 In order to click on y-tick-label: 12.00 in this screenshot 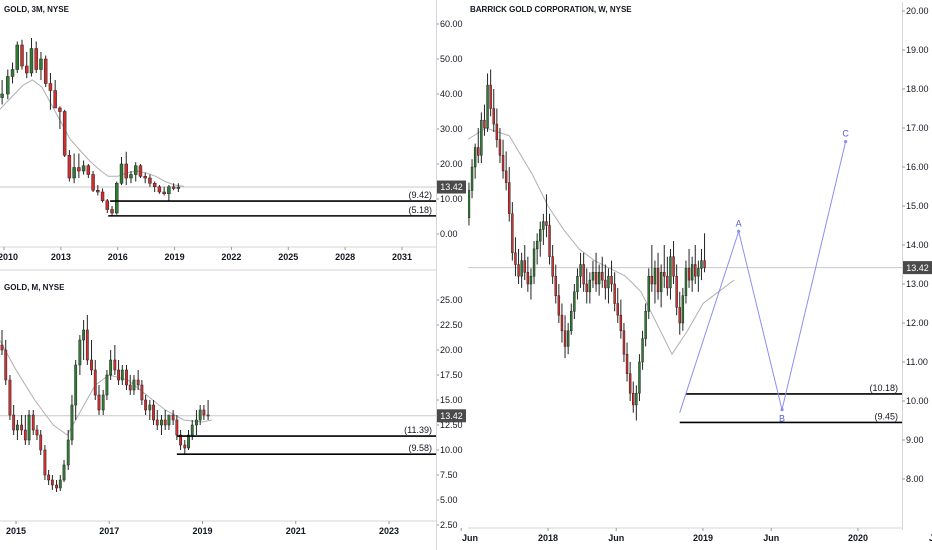, I will do `click(917, 323)`.